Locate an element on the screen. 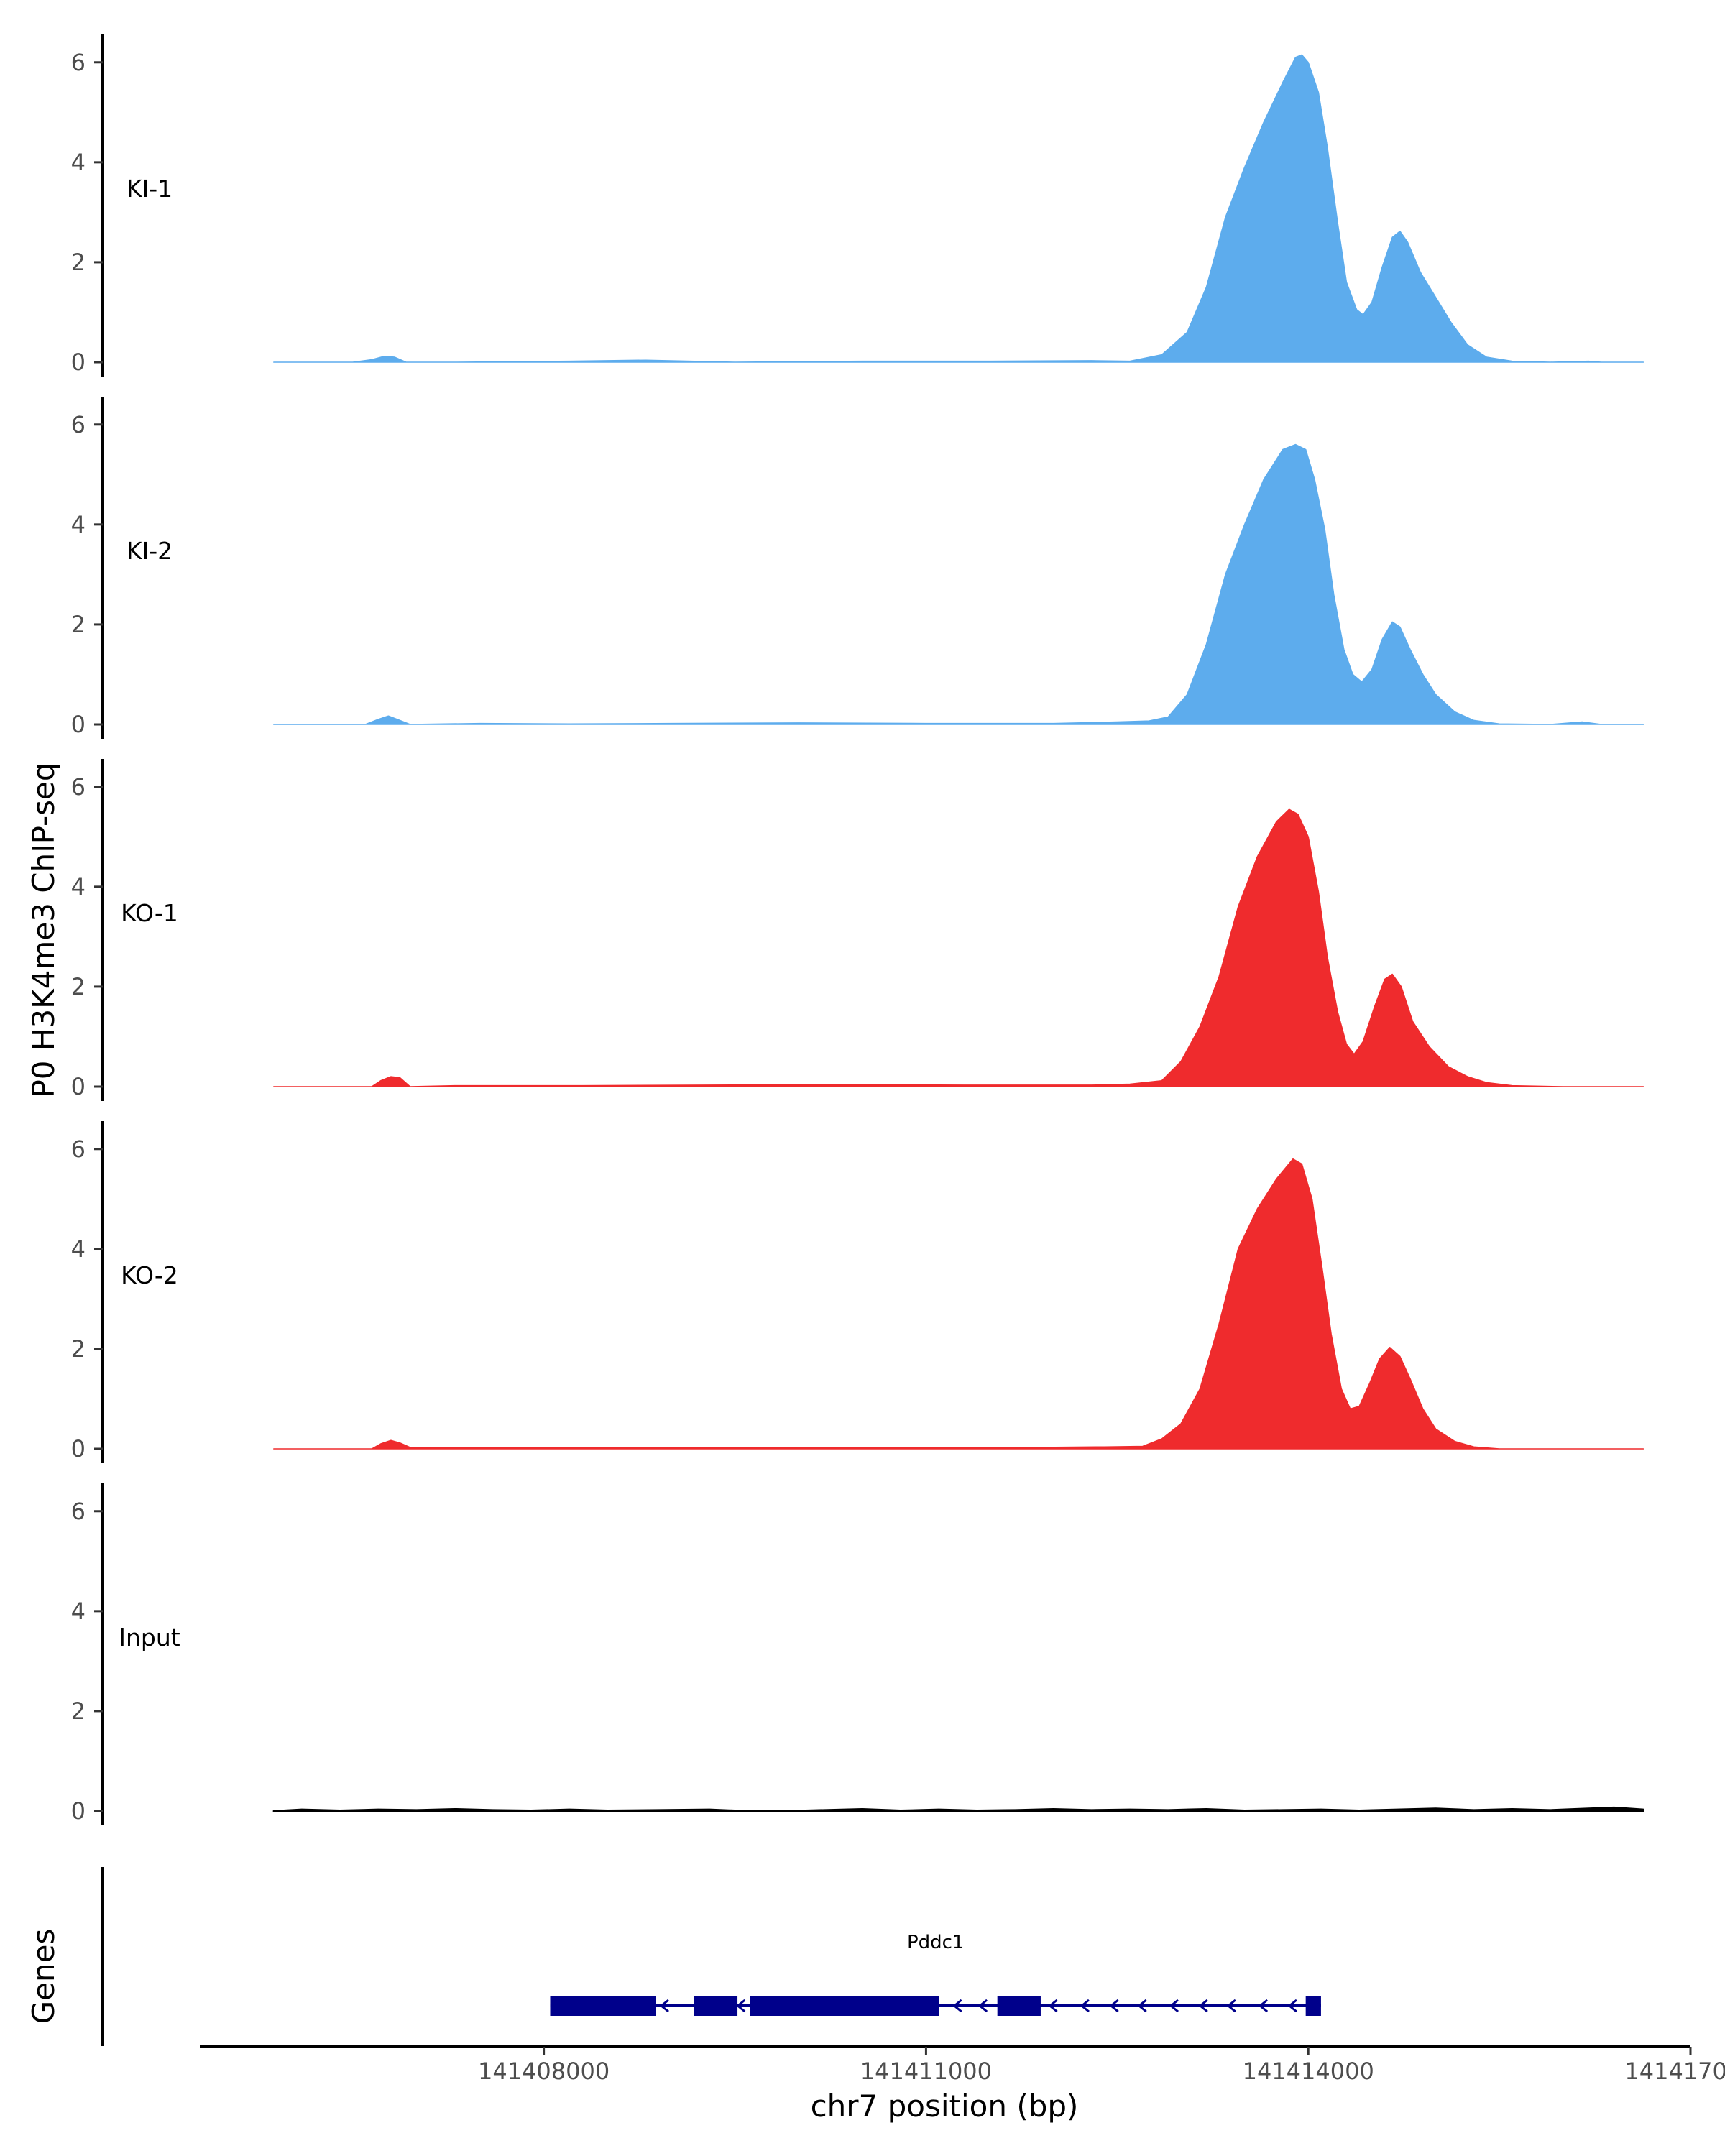  x-tick-label: 141411000 is located at coordinates (926, 2071).